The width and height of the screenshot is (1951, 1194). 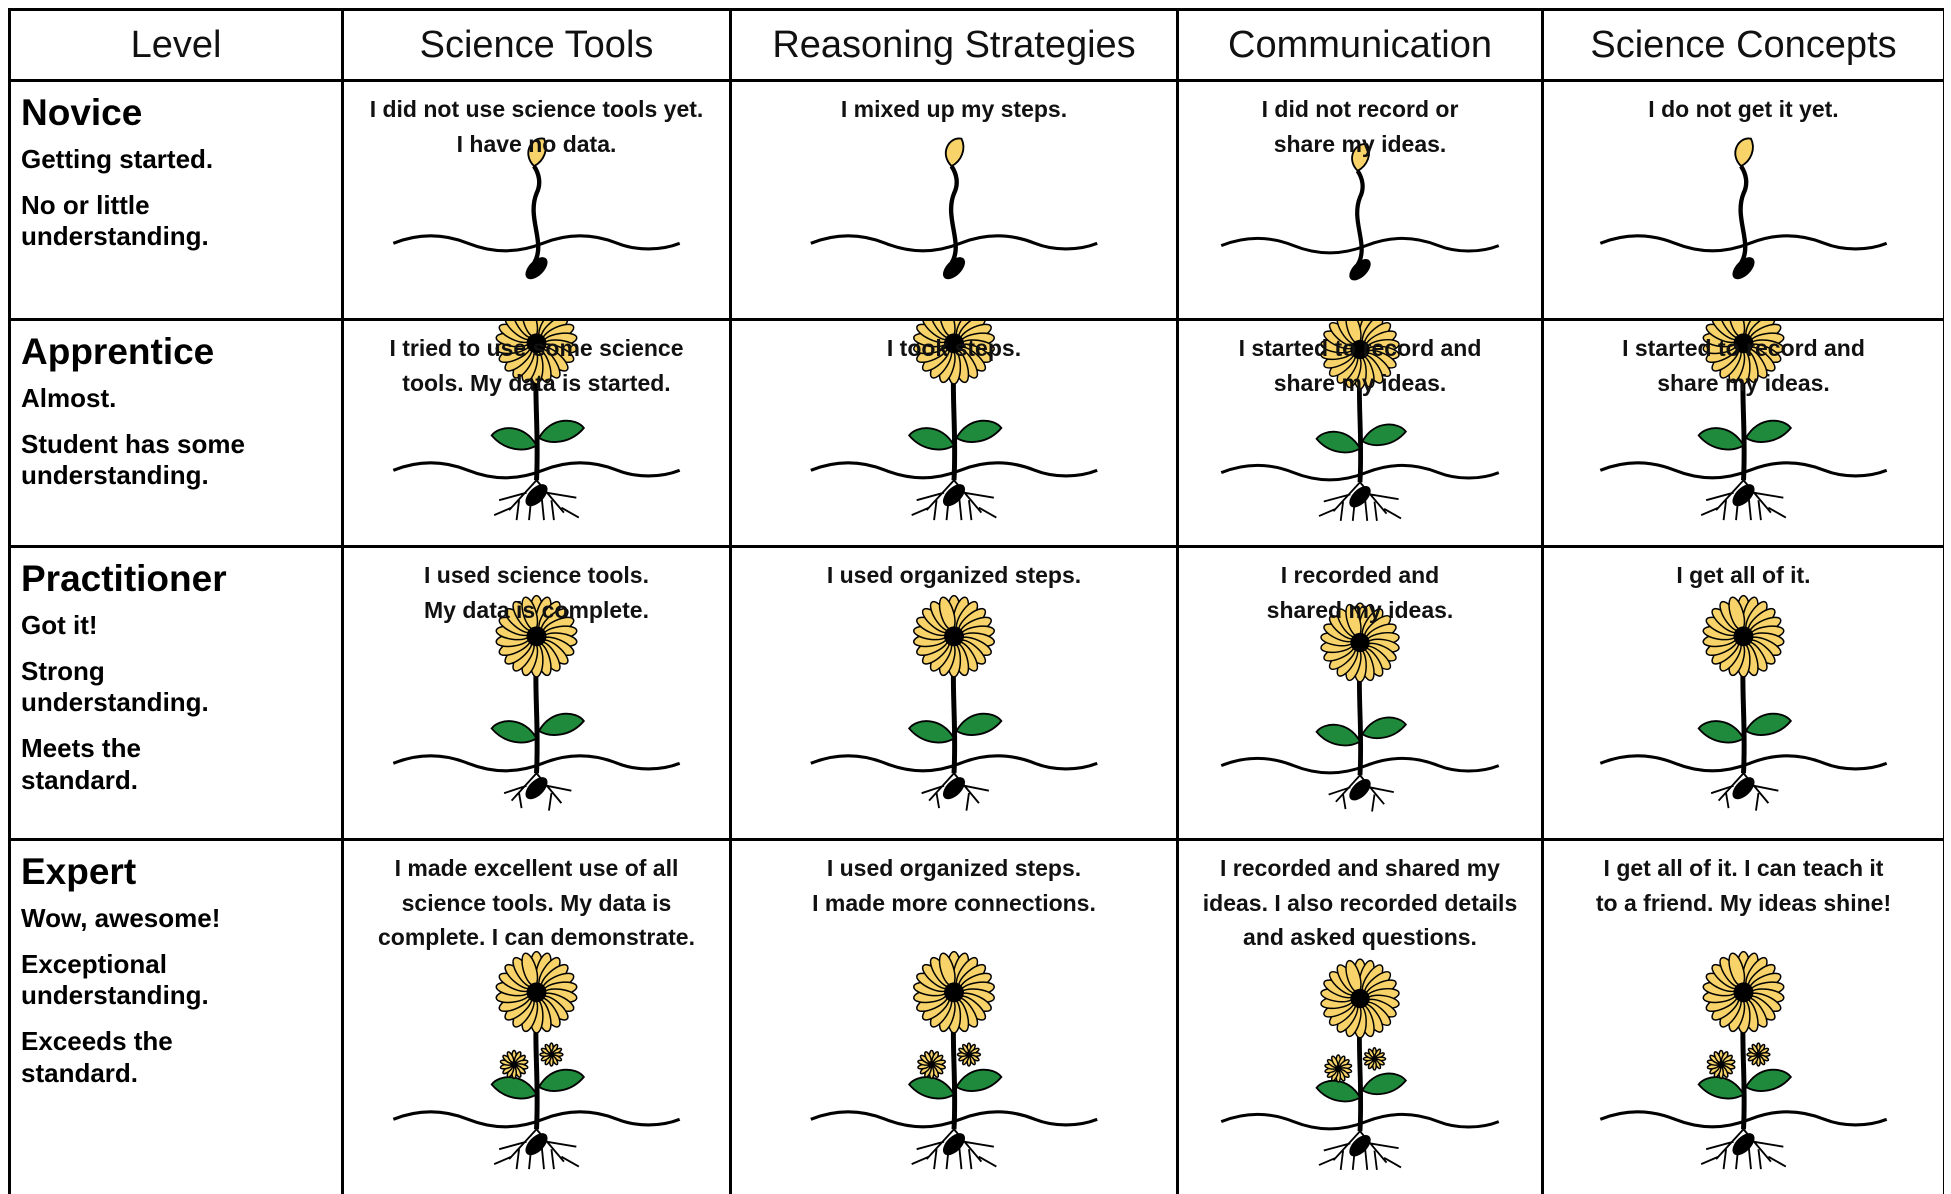 I want to click on cell-line: I get all of it., so click(x=1743, y=575).